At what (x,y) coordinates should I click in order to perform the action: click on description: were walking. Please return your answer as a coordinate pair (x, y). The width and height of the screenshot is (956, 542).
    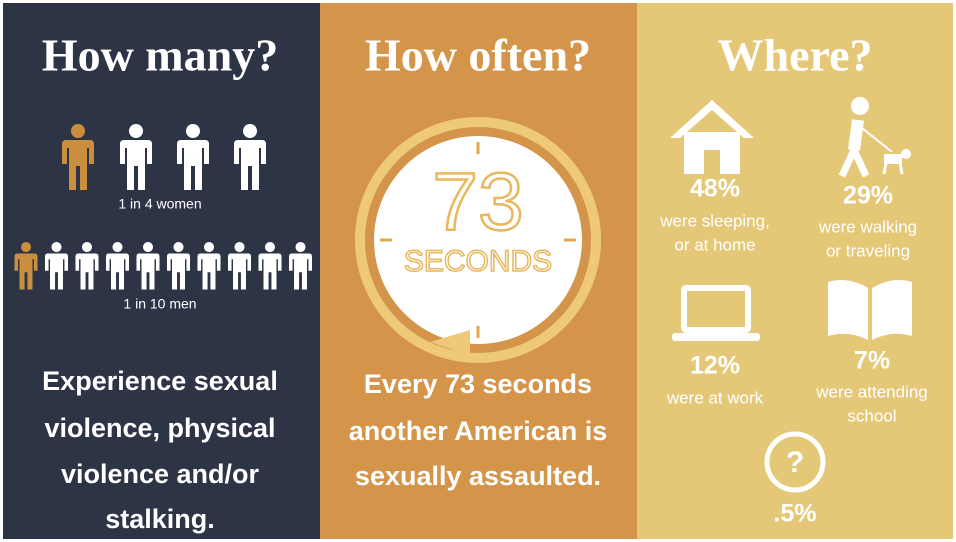
    Looking at the image, I should click on (867, 226).